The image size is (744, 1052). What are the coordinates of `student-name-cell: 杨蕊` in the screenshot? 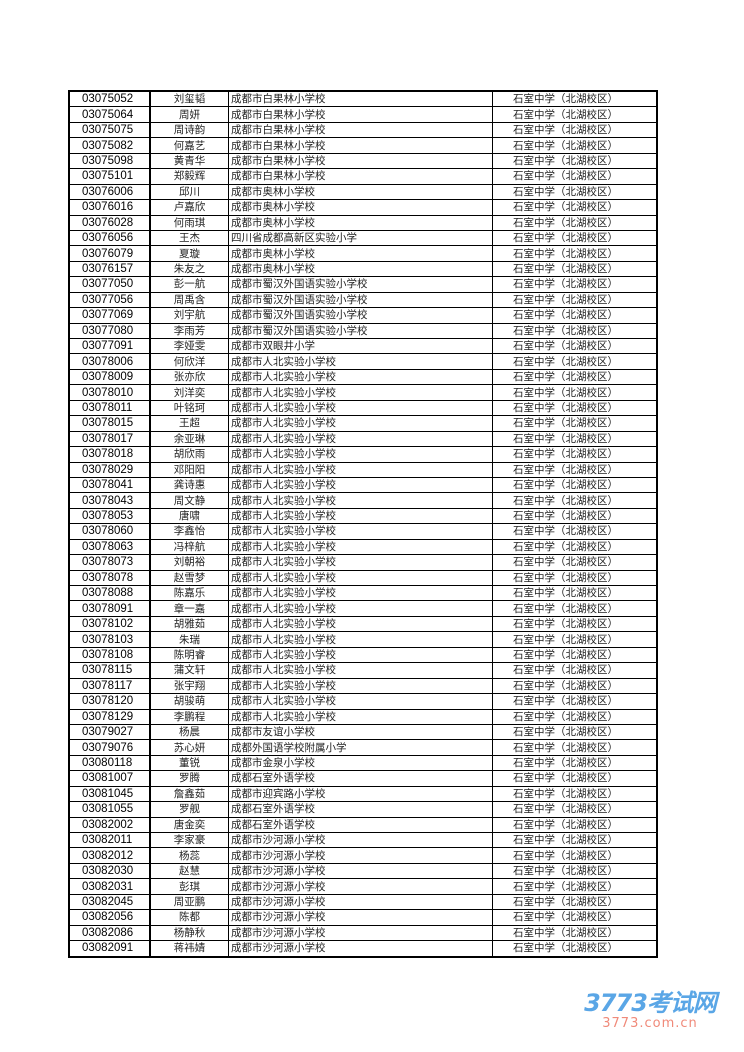 It's located at (189, 855).